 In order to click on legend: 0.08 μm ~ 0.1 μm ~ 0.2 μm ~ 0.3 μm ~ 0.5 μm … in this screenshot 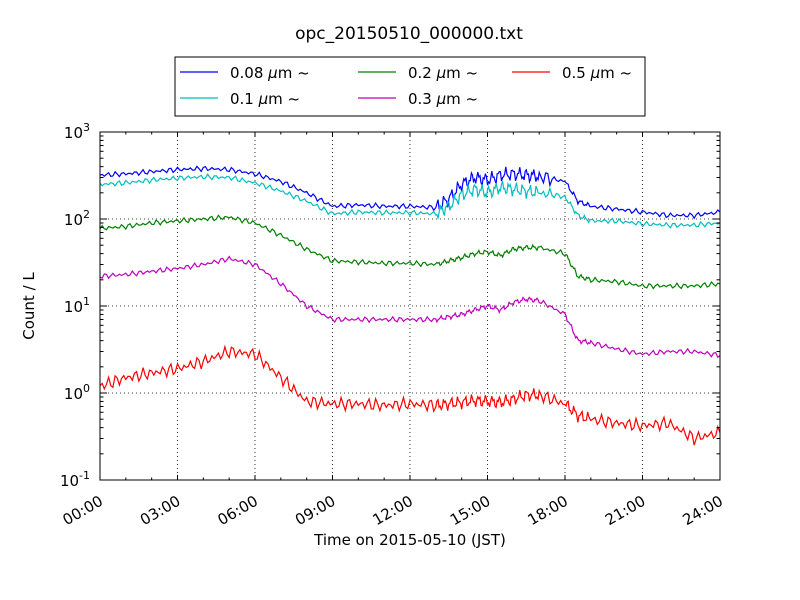, I will do `click(410, 86)`.